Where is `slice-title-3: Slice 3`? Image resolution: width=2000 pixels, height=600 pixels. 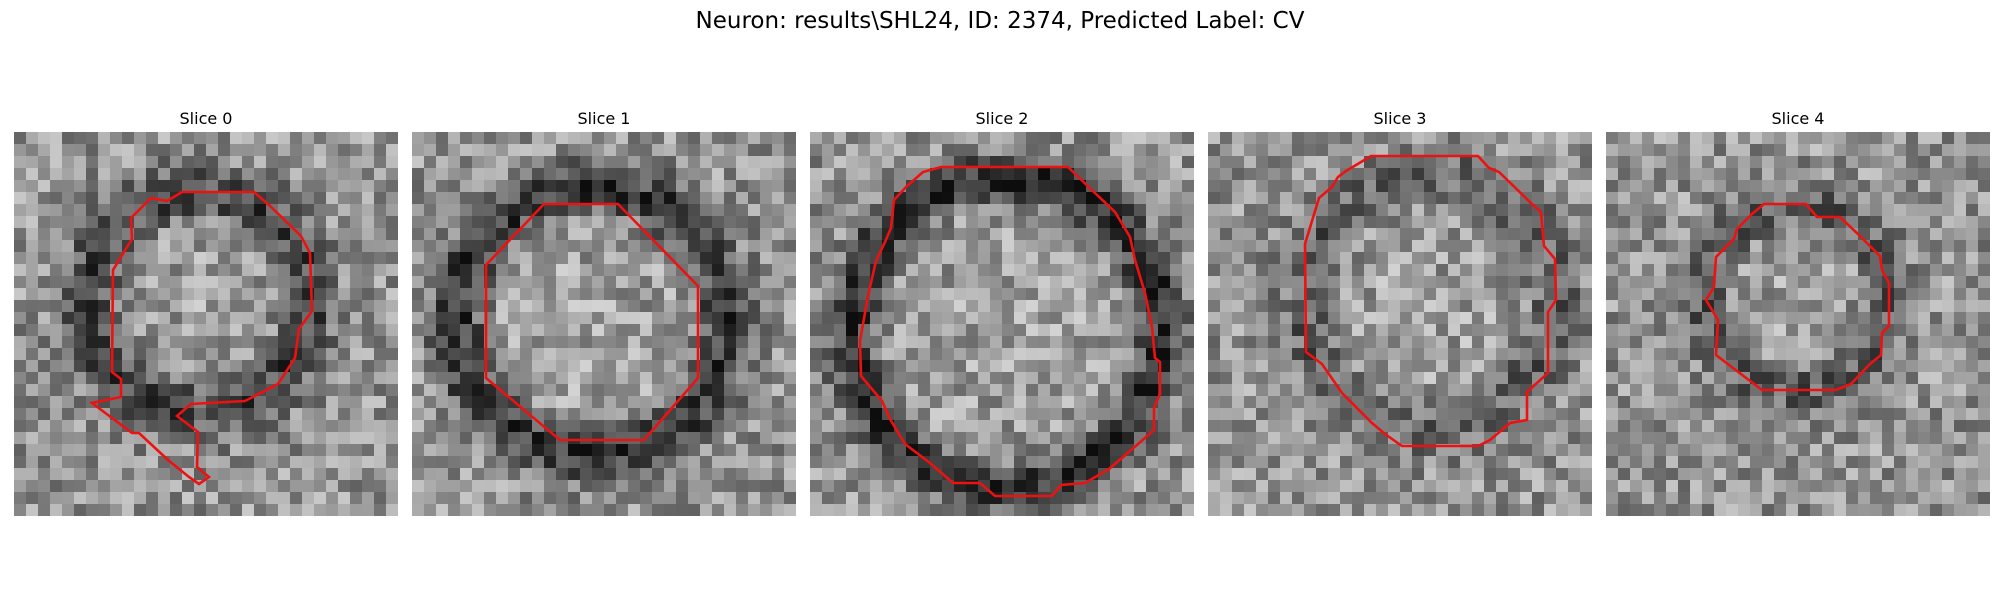 slice-title-3: Slice 3 is located at coordinates (1400, 118).